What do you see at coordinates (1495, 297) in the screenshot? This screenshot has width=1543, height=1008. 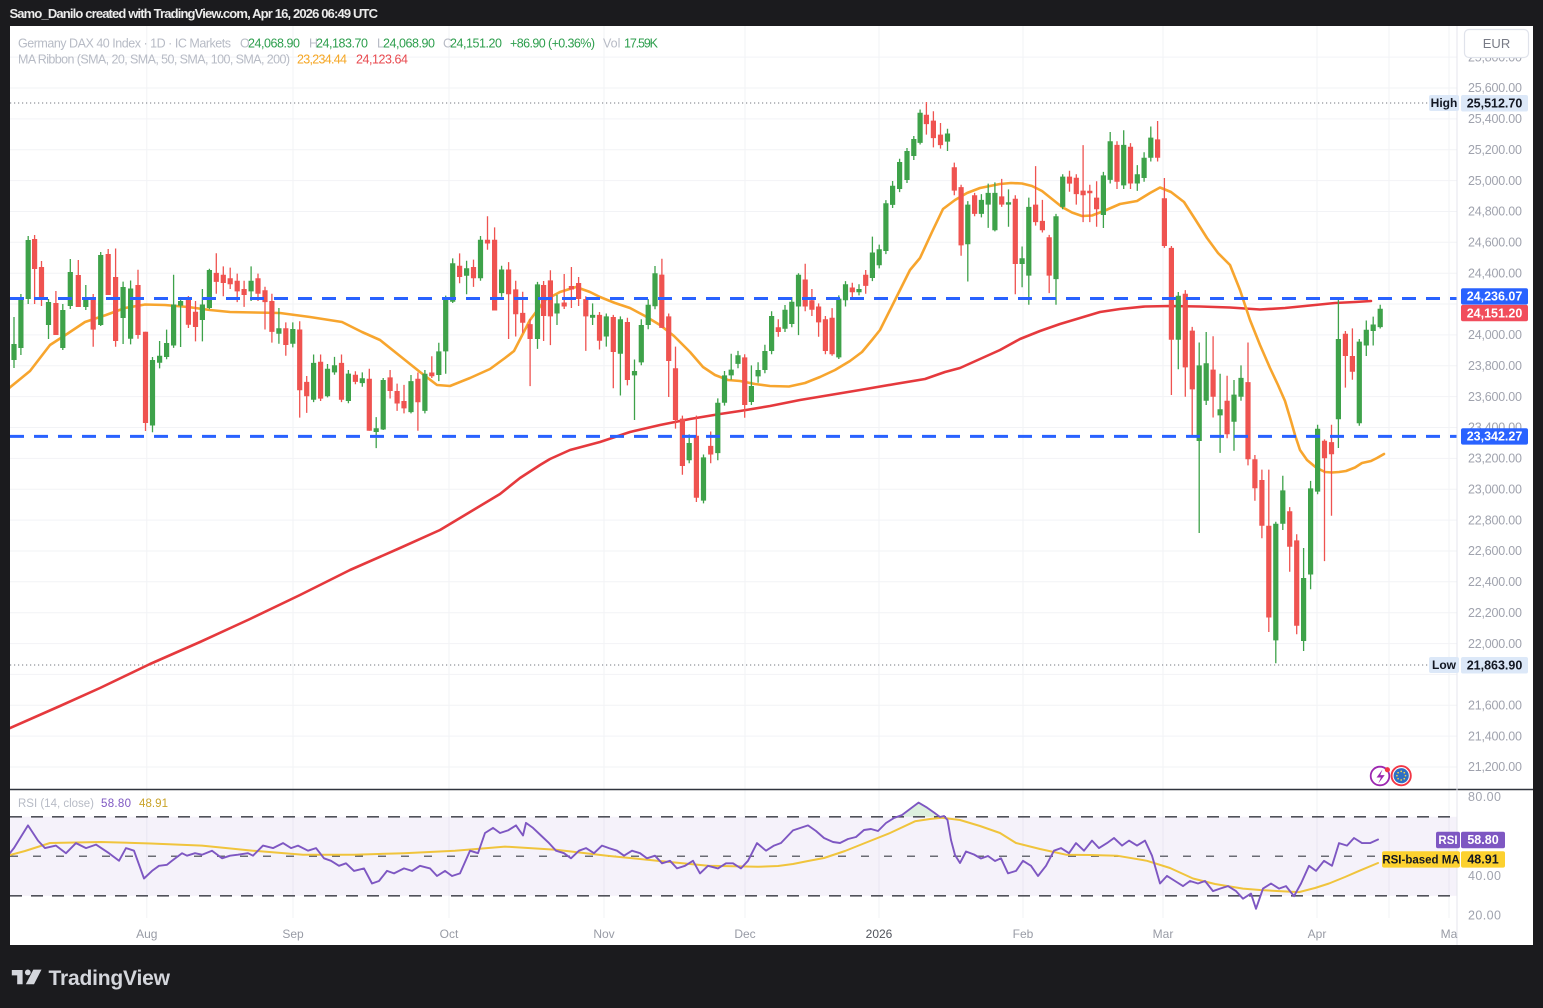 I see `svg-text: 24,236.07` at bounding box center [1495, 297].